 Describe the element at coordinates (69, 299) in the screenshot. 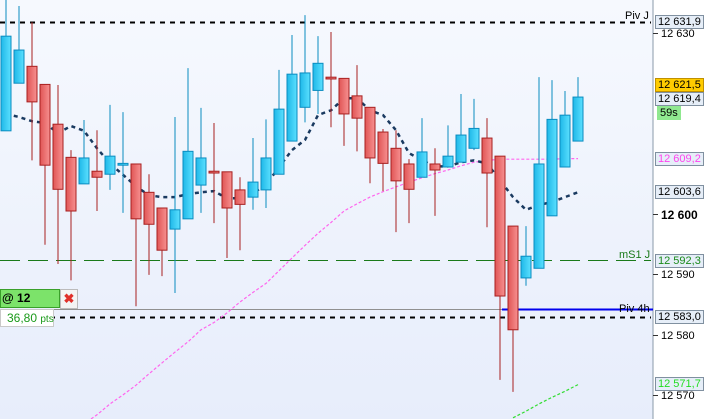

I see `close-x-icon: ✖` at that location.